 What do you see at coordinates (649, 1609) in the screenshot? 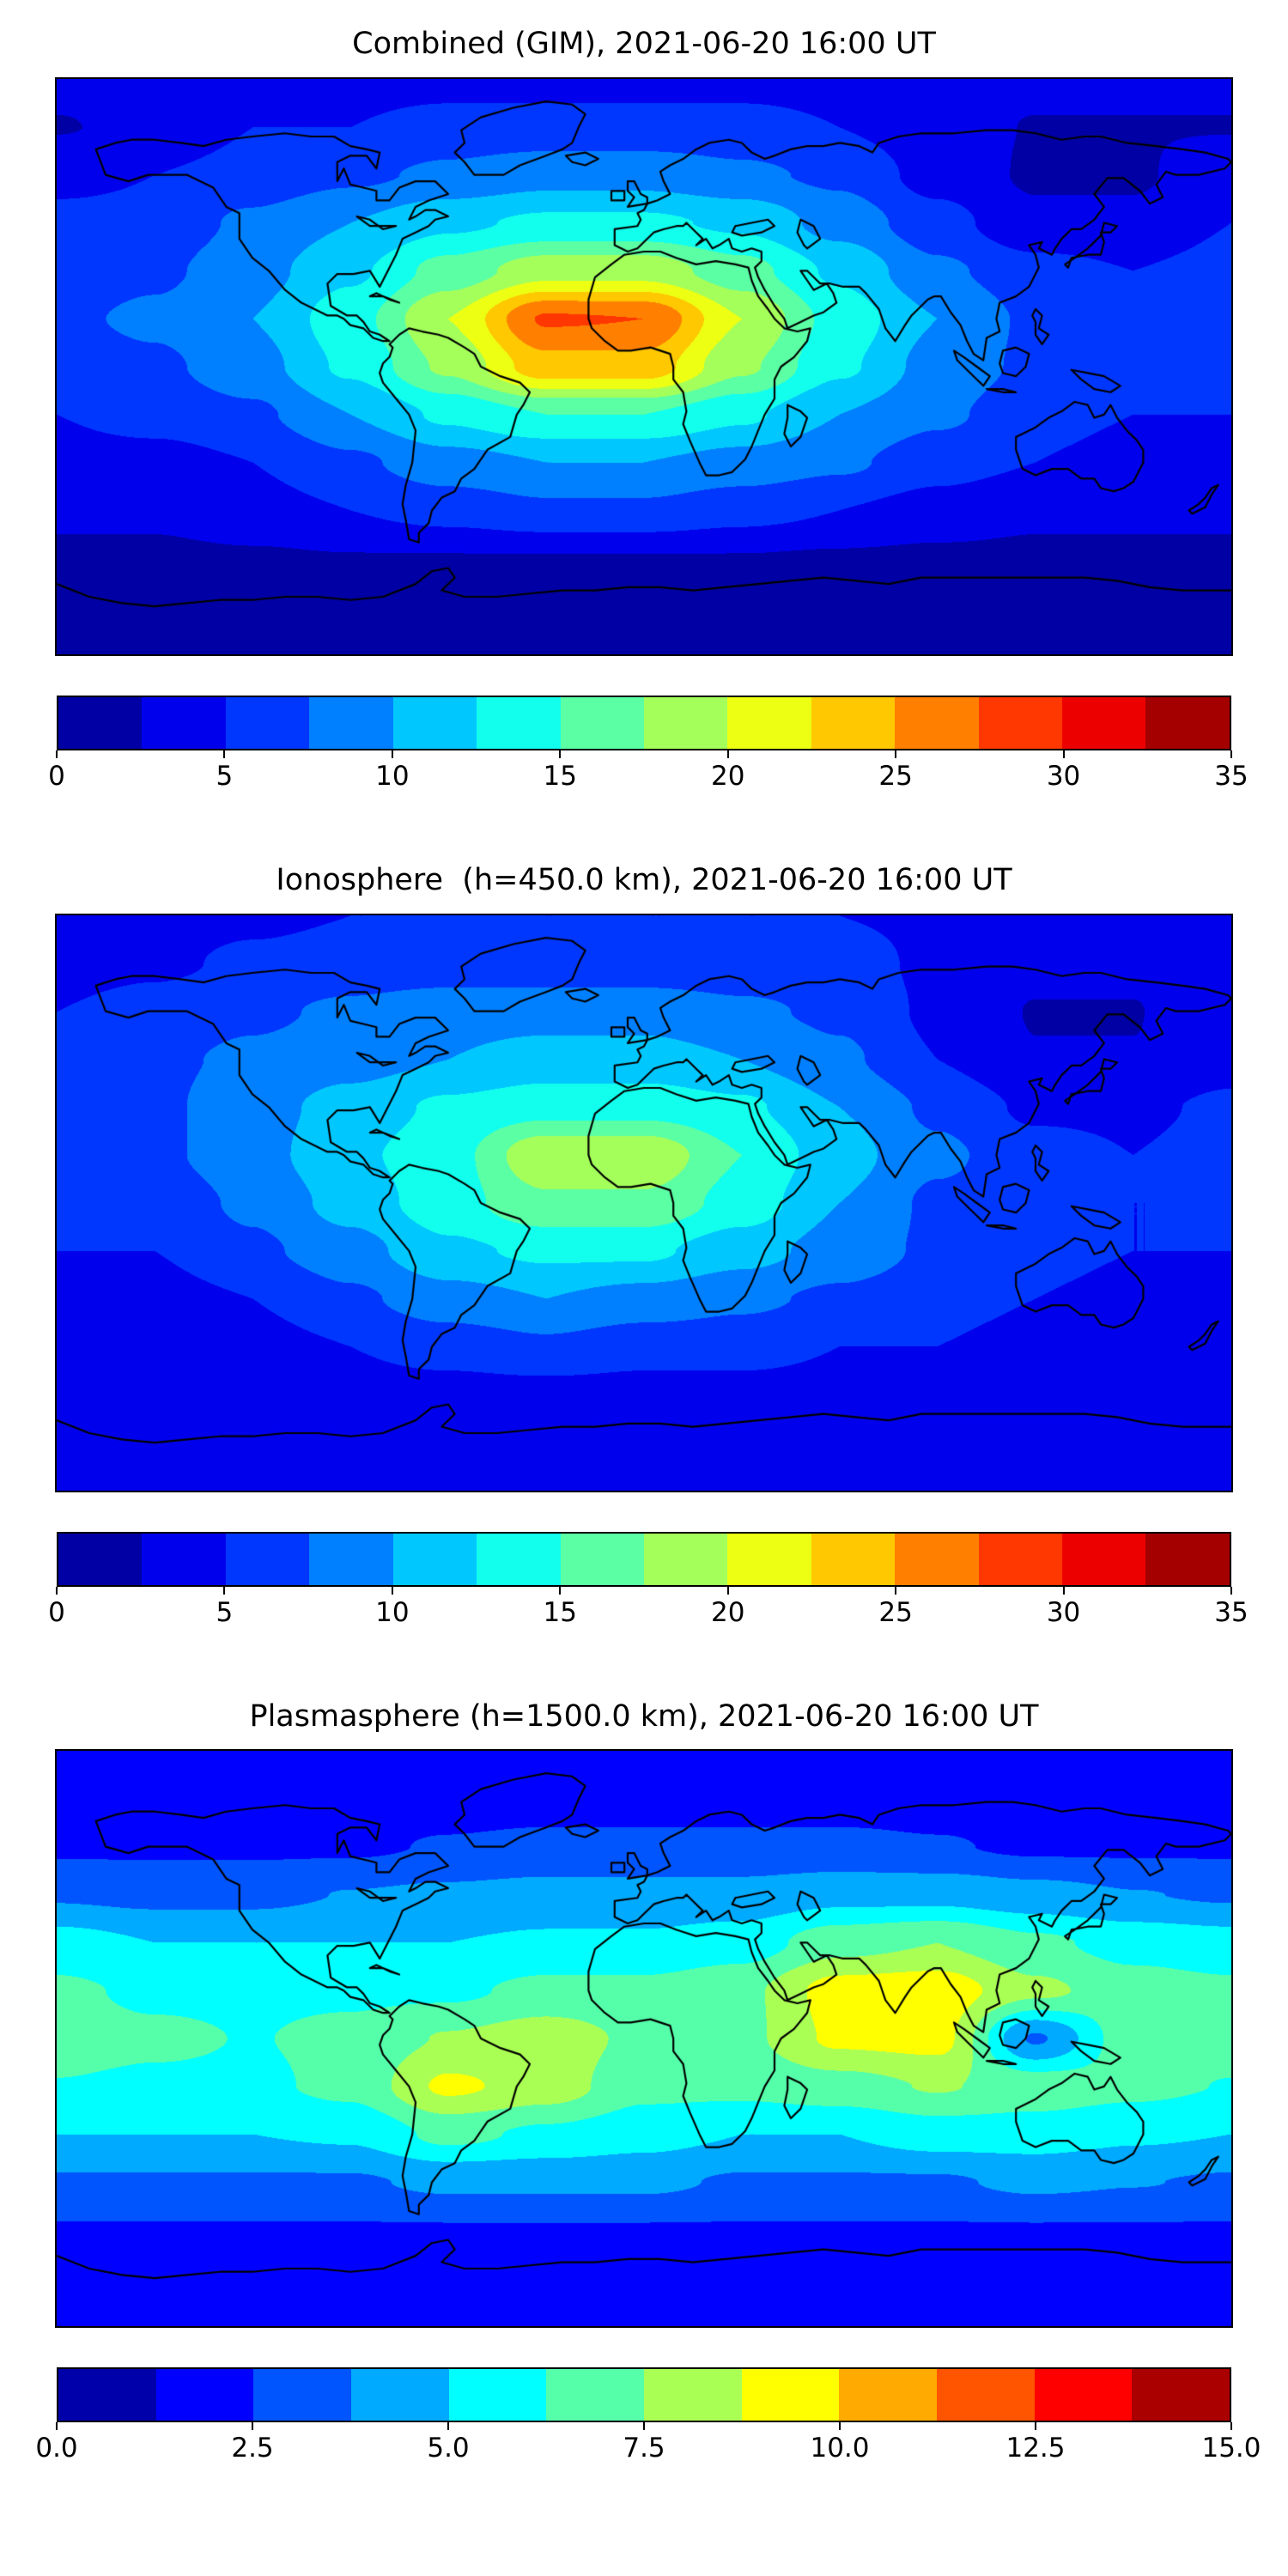
I see `colorbar-ticks-ionosphere: 0 5 10 15 20 25 30 35` at bounding box center [649, 1609].